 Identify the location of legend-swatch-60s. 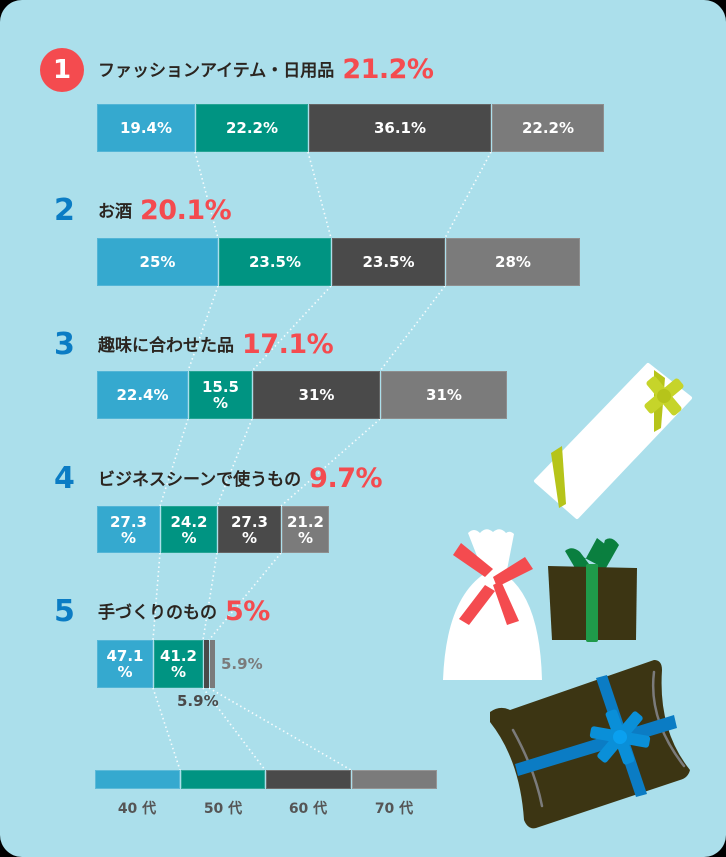
(308, 779).